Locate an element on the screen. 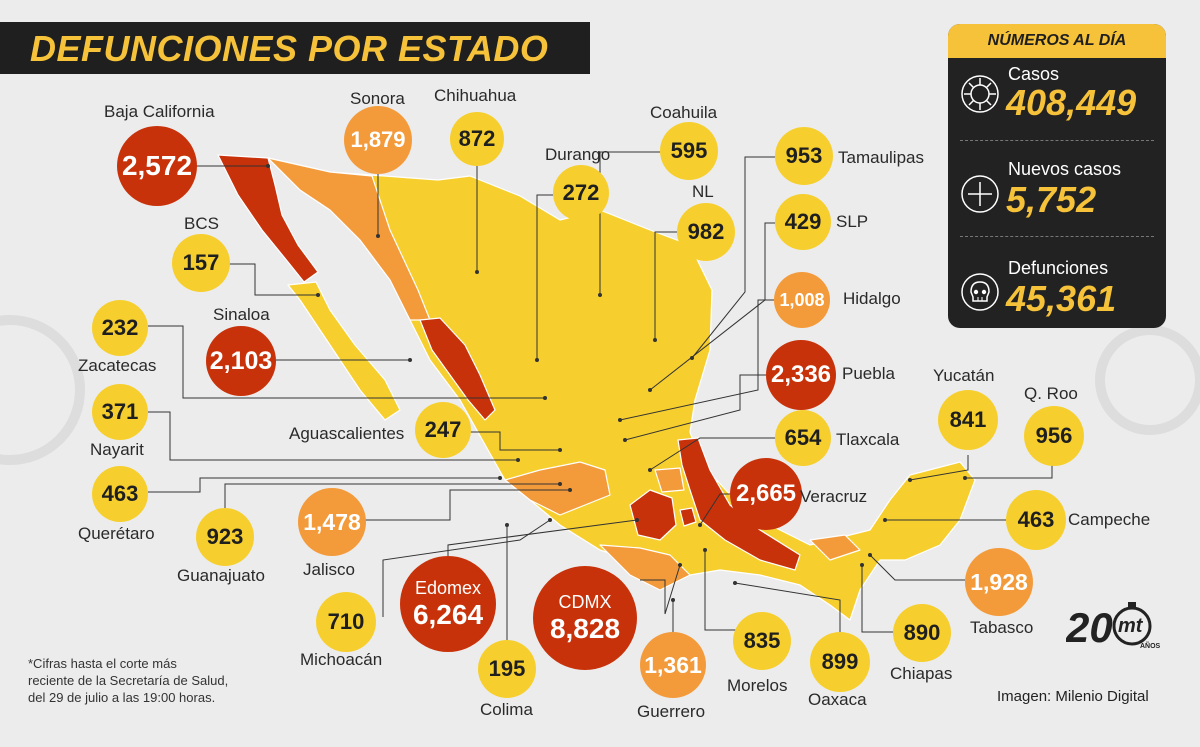 This screenshot has height=747, width=1200. state-bubble: 835 is located at coordinates (762, 641).